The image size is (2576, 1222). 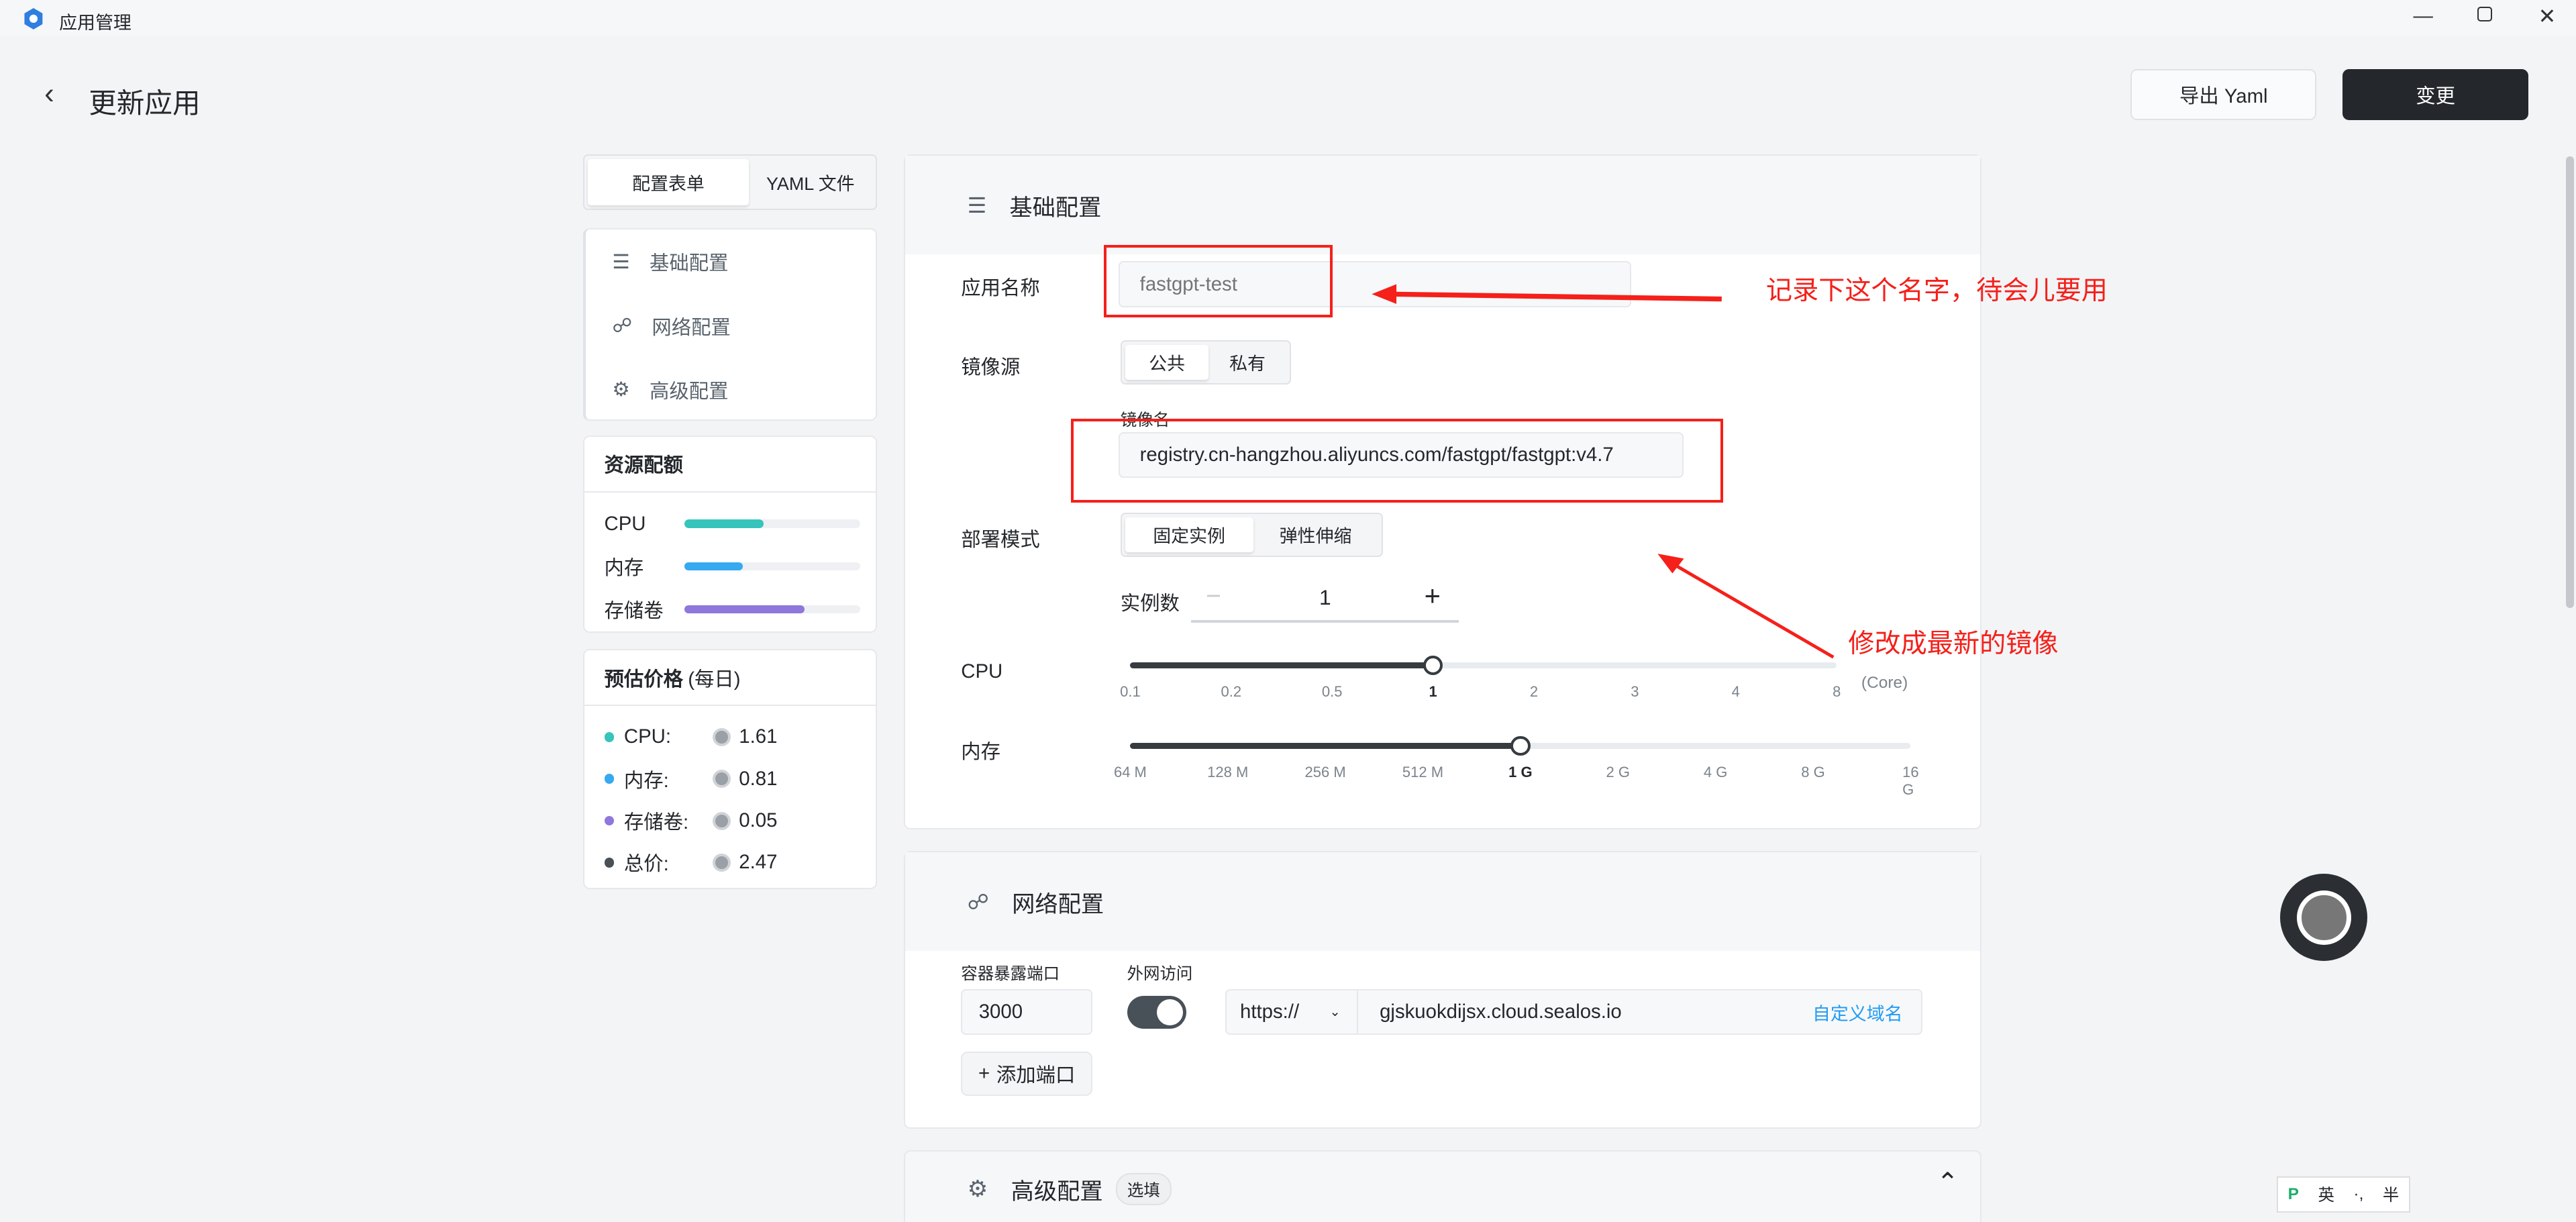 I want to click on ime-lang: 英, so click(x=2326, y=1195).